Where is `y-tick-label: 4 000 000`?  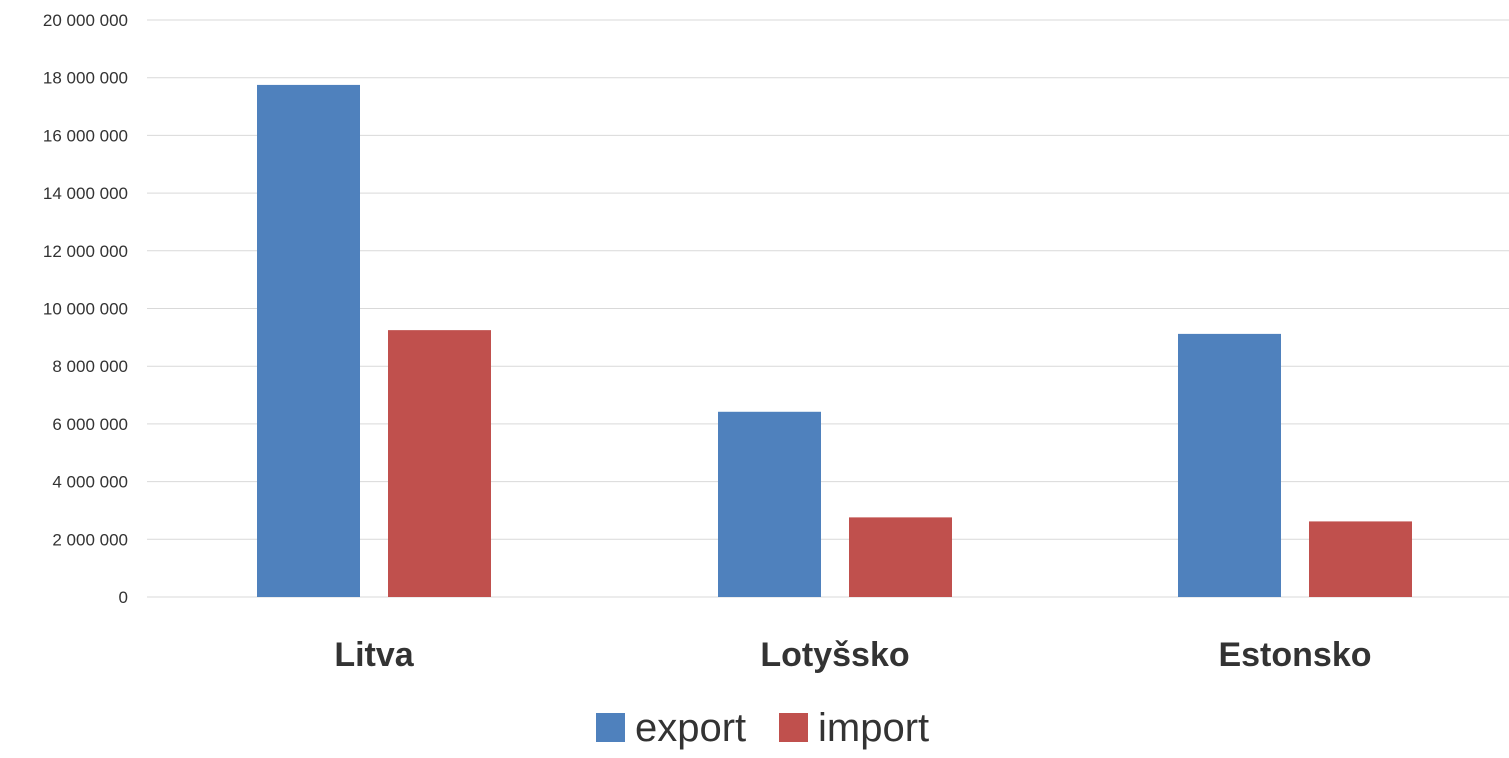
y-tick-label: 4 000 000 is located at coordinates (90, 482).